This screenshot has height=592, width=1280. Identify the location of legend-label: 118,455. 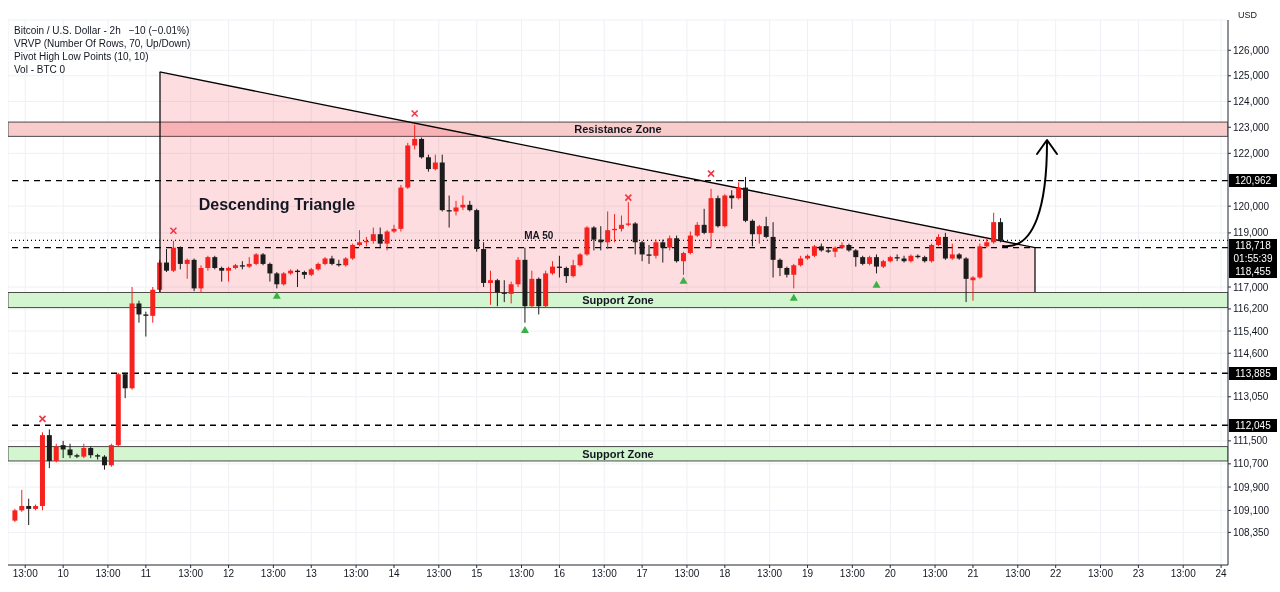
(1253, 271).